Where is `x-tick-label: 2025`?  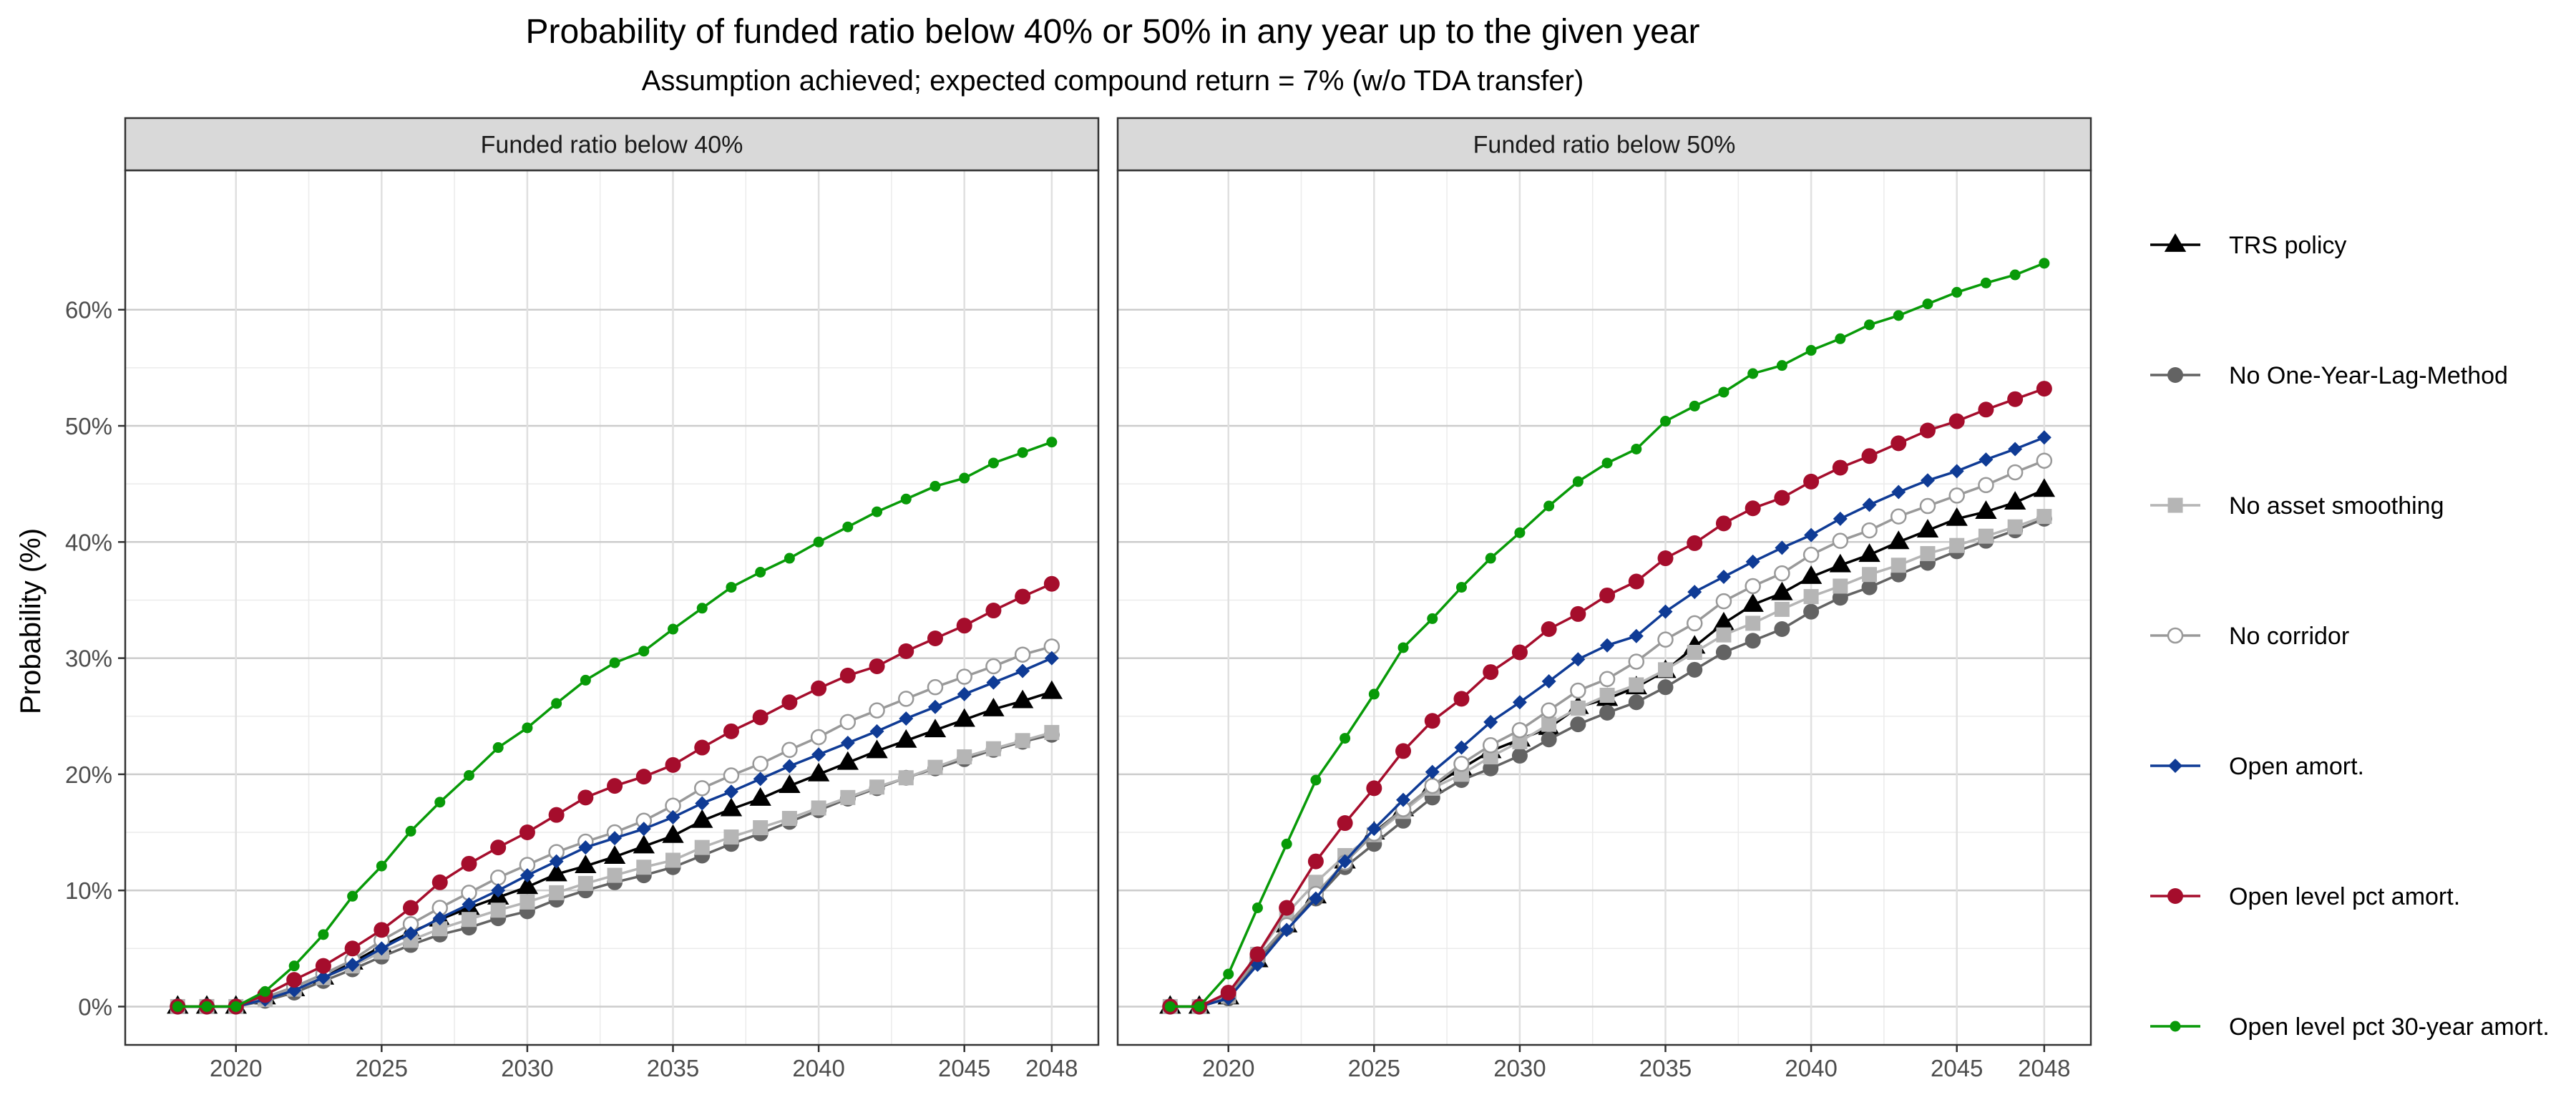
x-tick-label: 2025 is located at coordinates (1374, 1068).